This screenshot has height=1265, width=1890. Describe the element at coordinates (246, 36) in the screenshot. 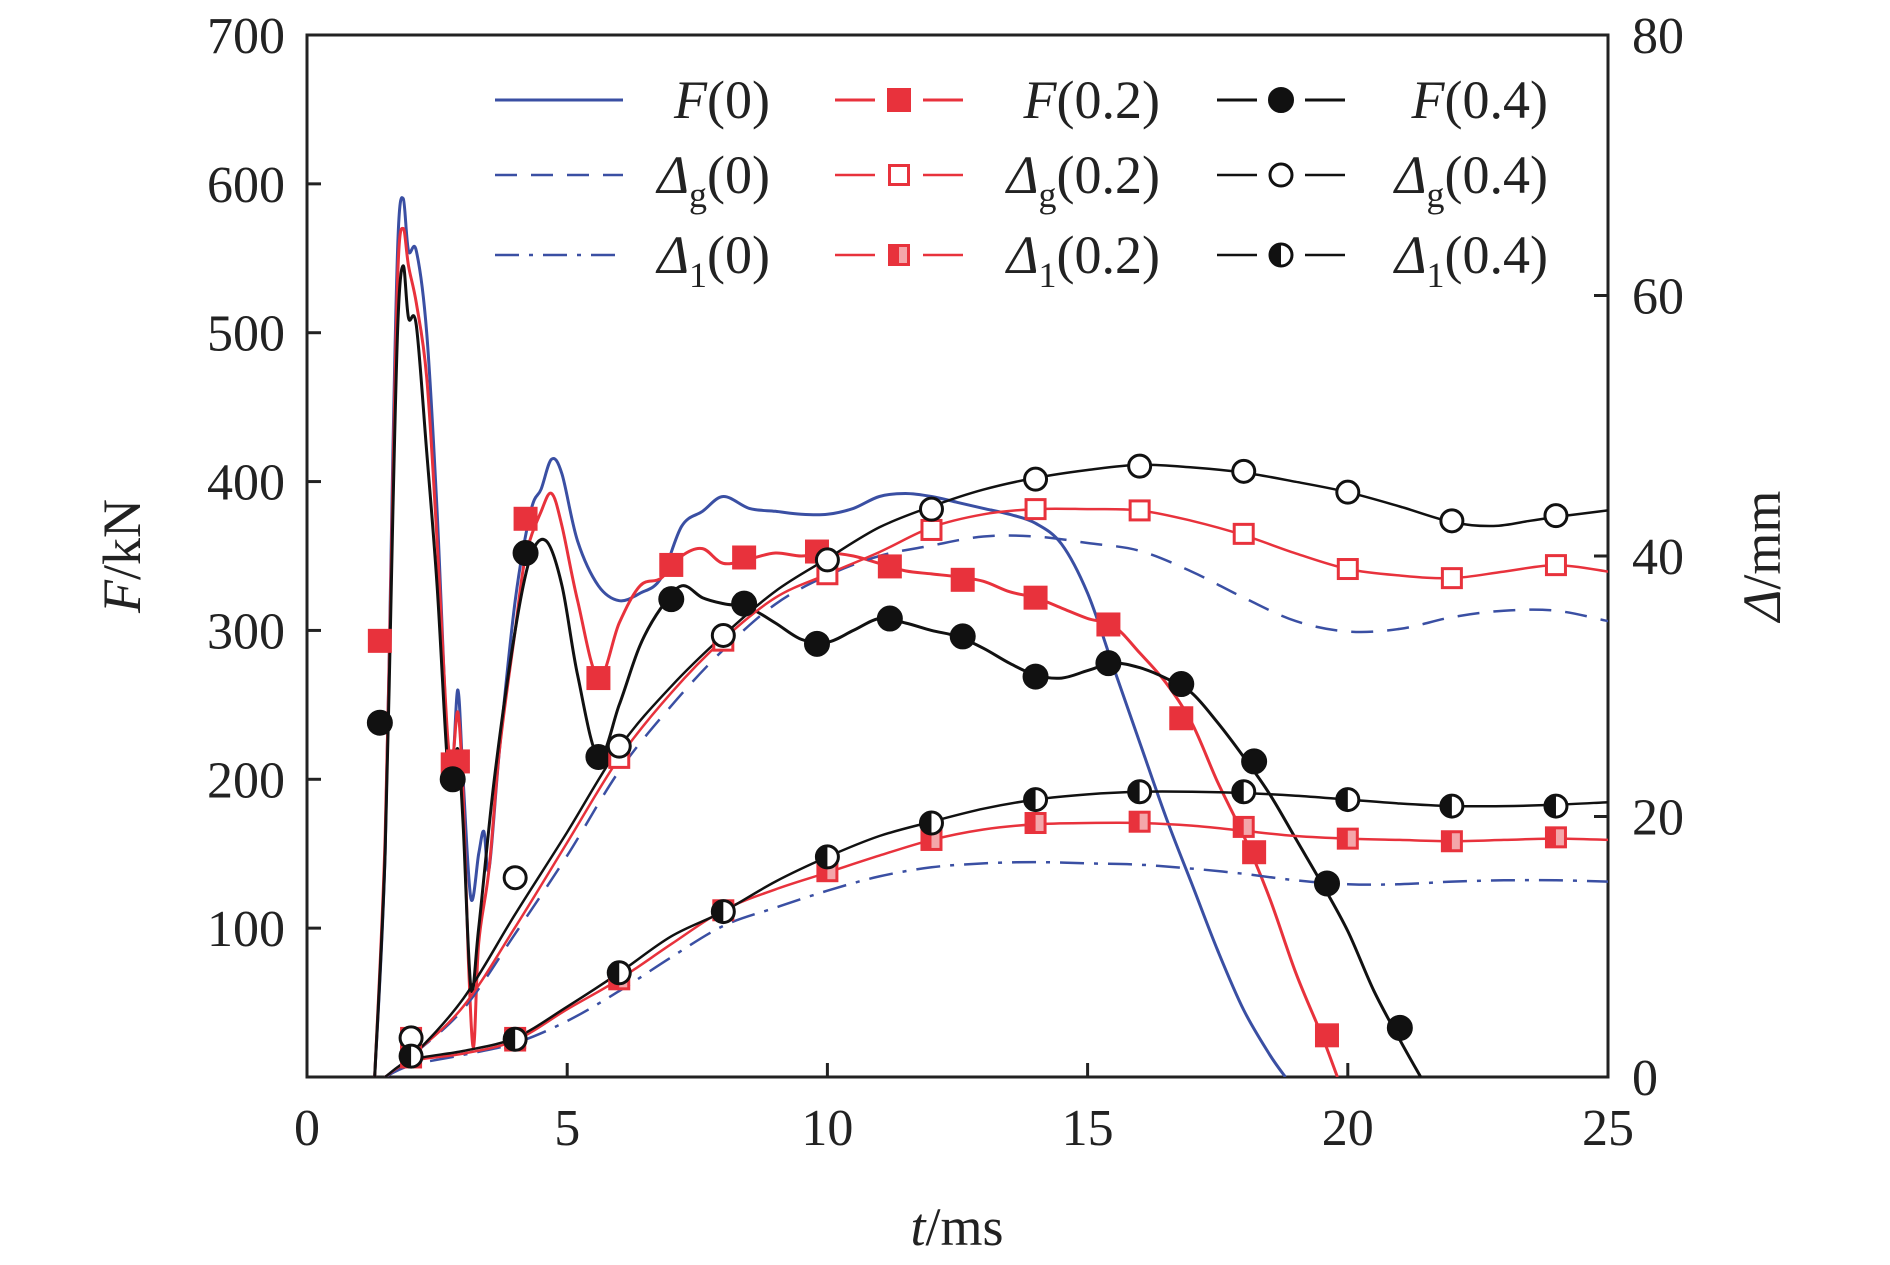

I see `y-tick-label: 700` at that location.